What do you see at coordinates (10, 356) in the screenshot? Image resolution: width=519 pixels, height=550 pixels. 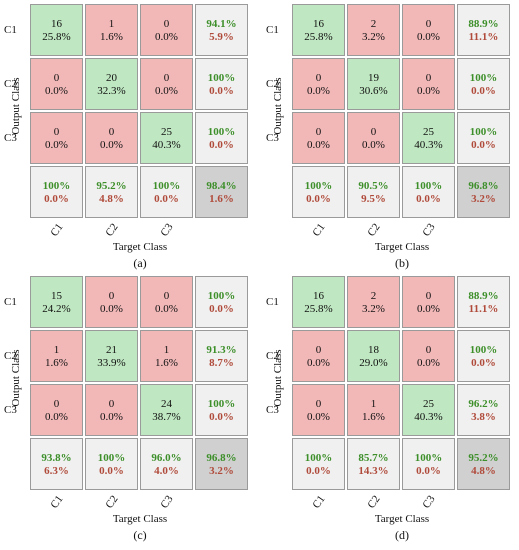 I see `row-class-label: C2` at bounding box center [10, 356].